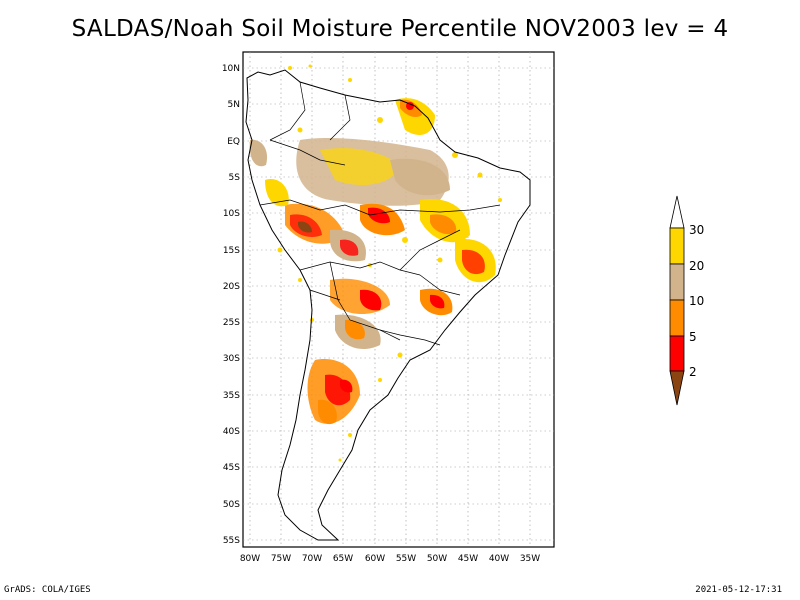  What do you see at coordinates (693, 372) in the screenshot?
I see `colorbar-label: 2` at bounding box center [693, 372].